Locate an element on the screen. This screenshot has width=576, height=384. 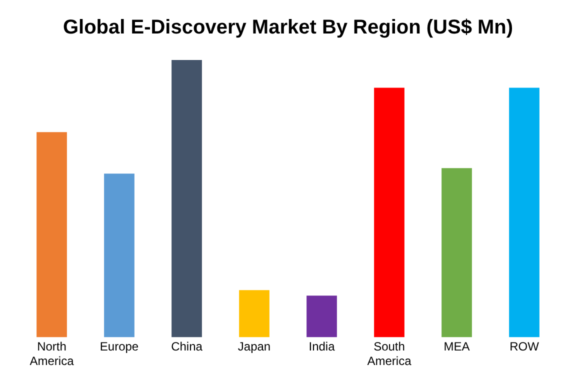
x-tick-label: China is located at coordinates (187, 347).